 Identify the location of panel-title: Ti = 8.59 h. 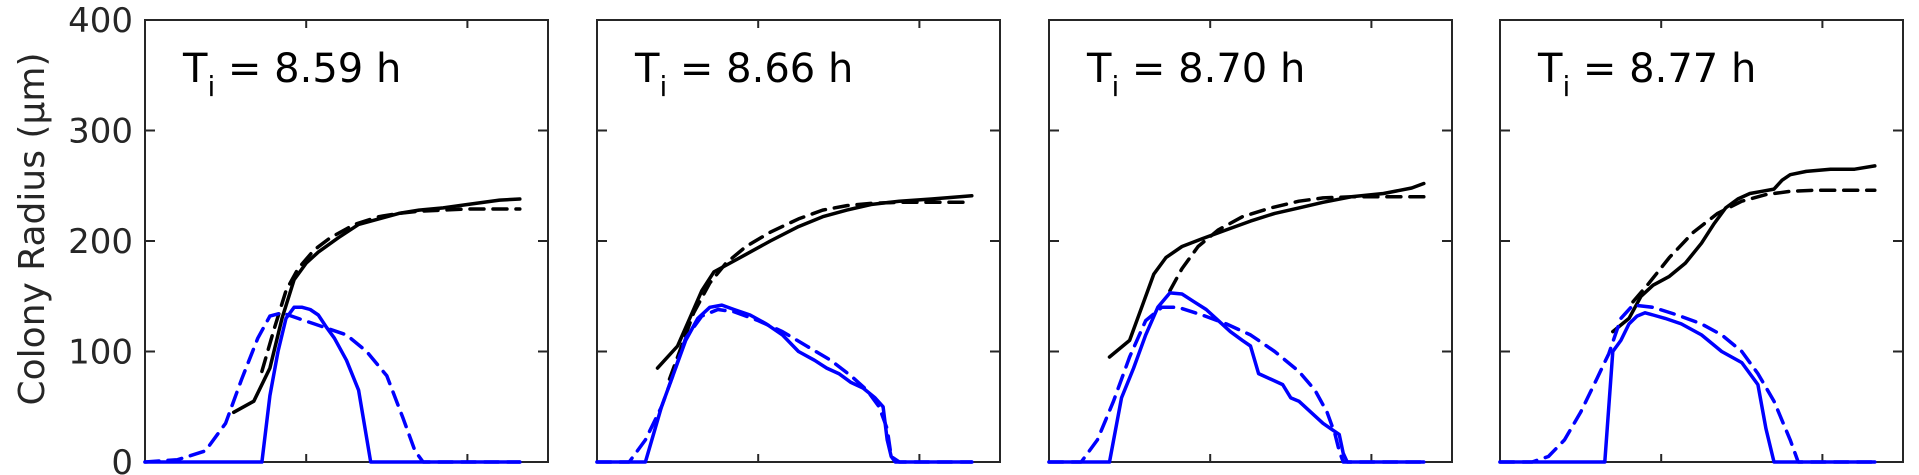
(291, 74).